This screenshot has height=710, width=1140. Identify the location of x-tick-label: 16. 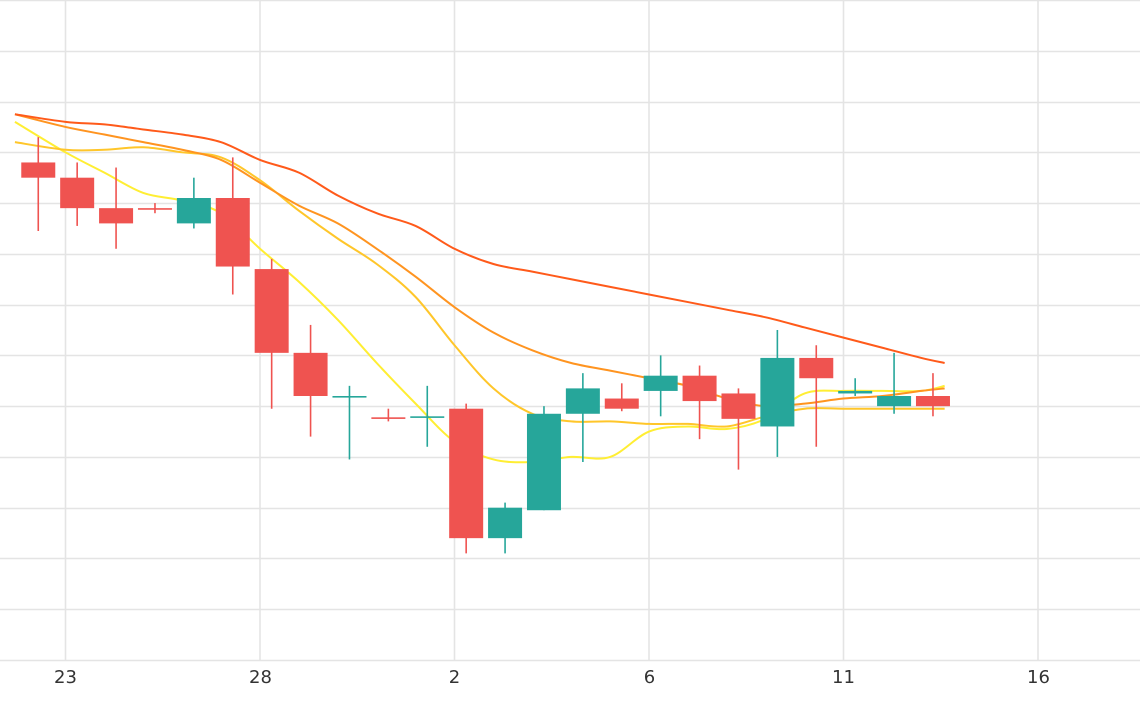
(1038, 677).